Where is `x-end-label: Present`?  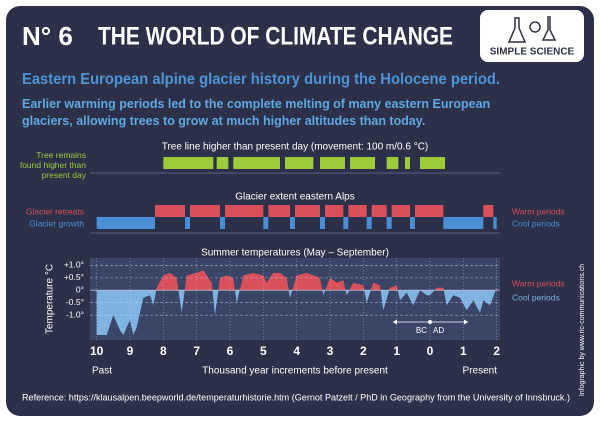 x-end-label: Present is located at coordinates (480, 371).